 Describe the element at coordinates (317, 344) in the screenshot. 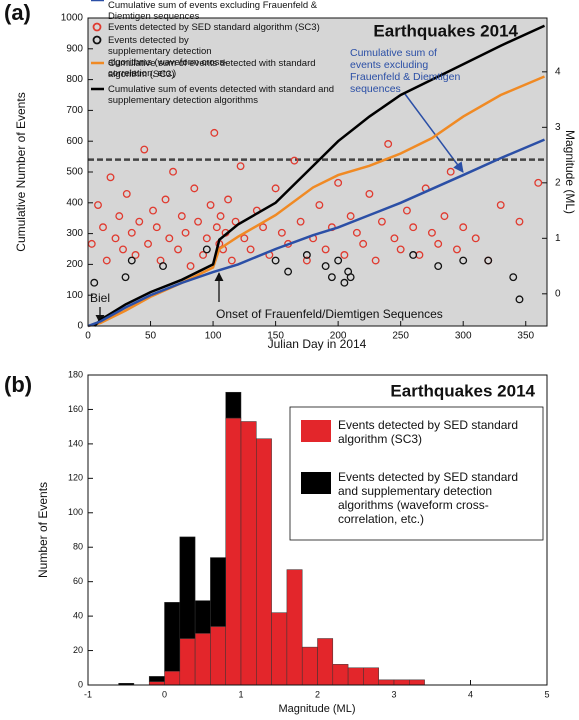

I see `x-axis-label: Julian Day in 2014` at that location.